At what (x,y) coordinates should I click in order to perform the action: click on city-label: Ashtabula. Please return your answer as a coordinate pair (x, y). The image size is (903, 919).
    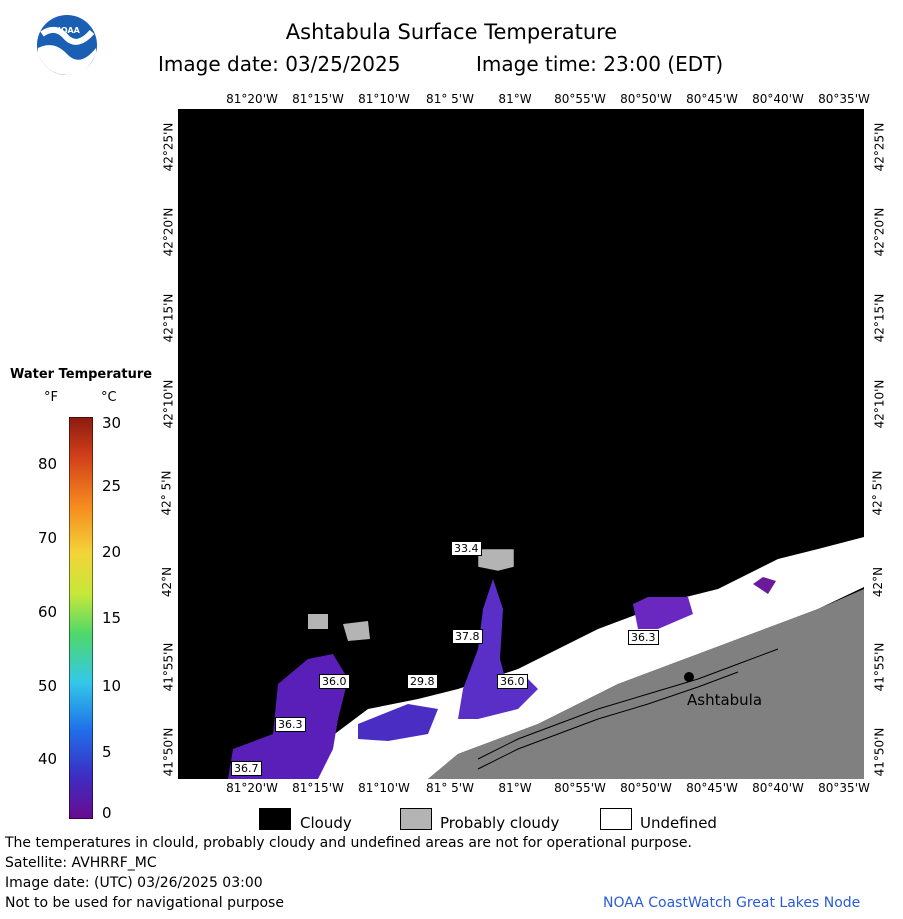
    Looking at the image, I should click on (725, 700).